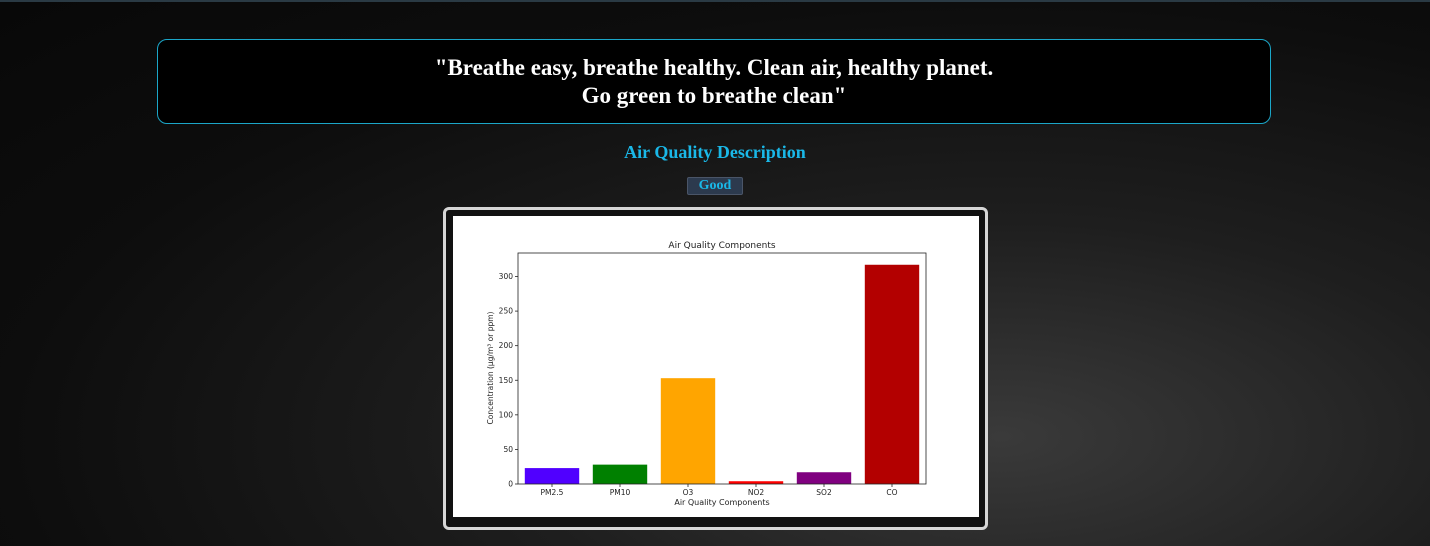  Describe the element at coordinates (756, 482) in the screenshot. I see `bar-no2` at that location.